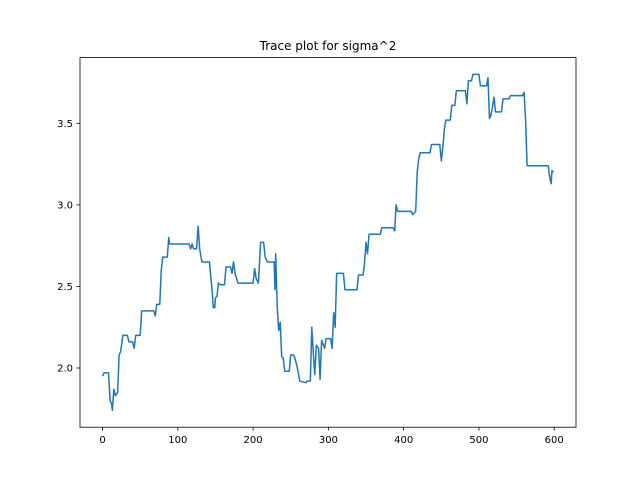  What do you see at coordinates (328, 440) in the screenshot?
I see `x-tick-label: 300` at bounding box center [328, 440].